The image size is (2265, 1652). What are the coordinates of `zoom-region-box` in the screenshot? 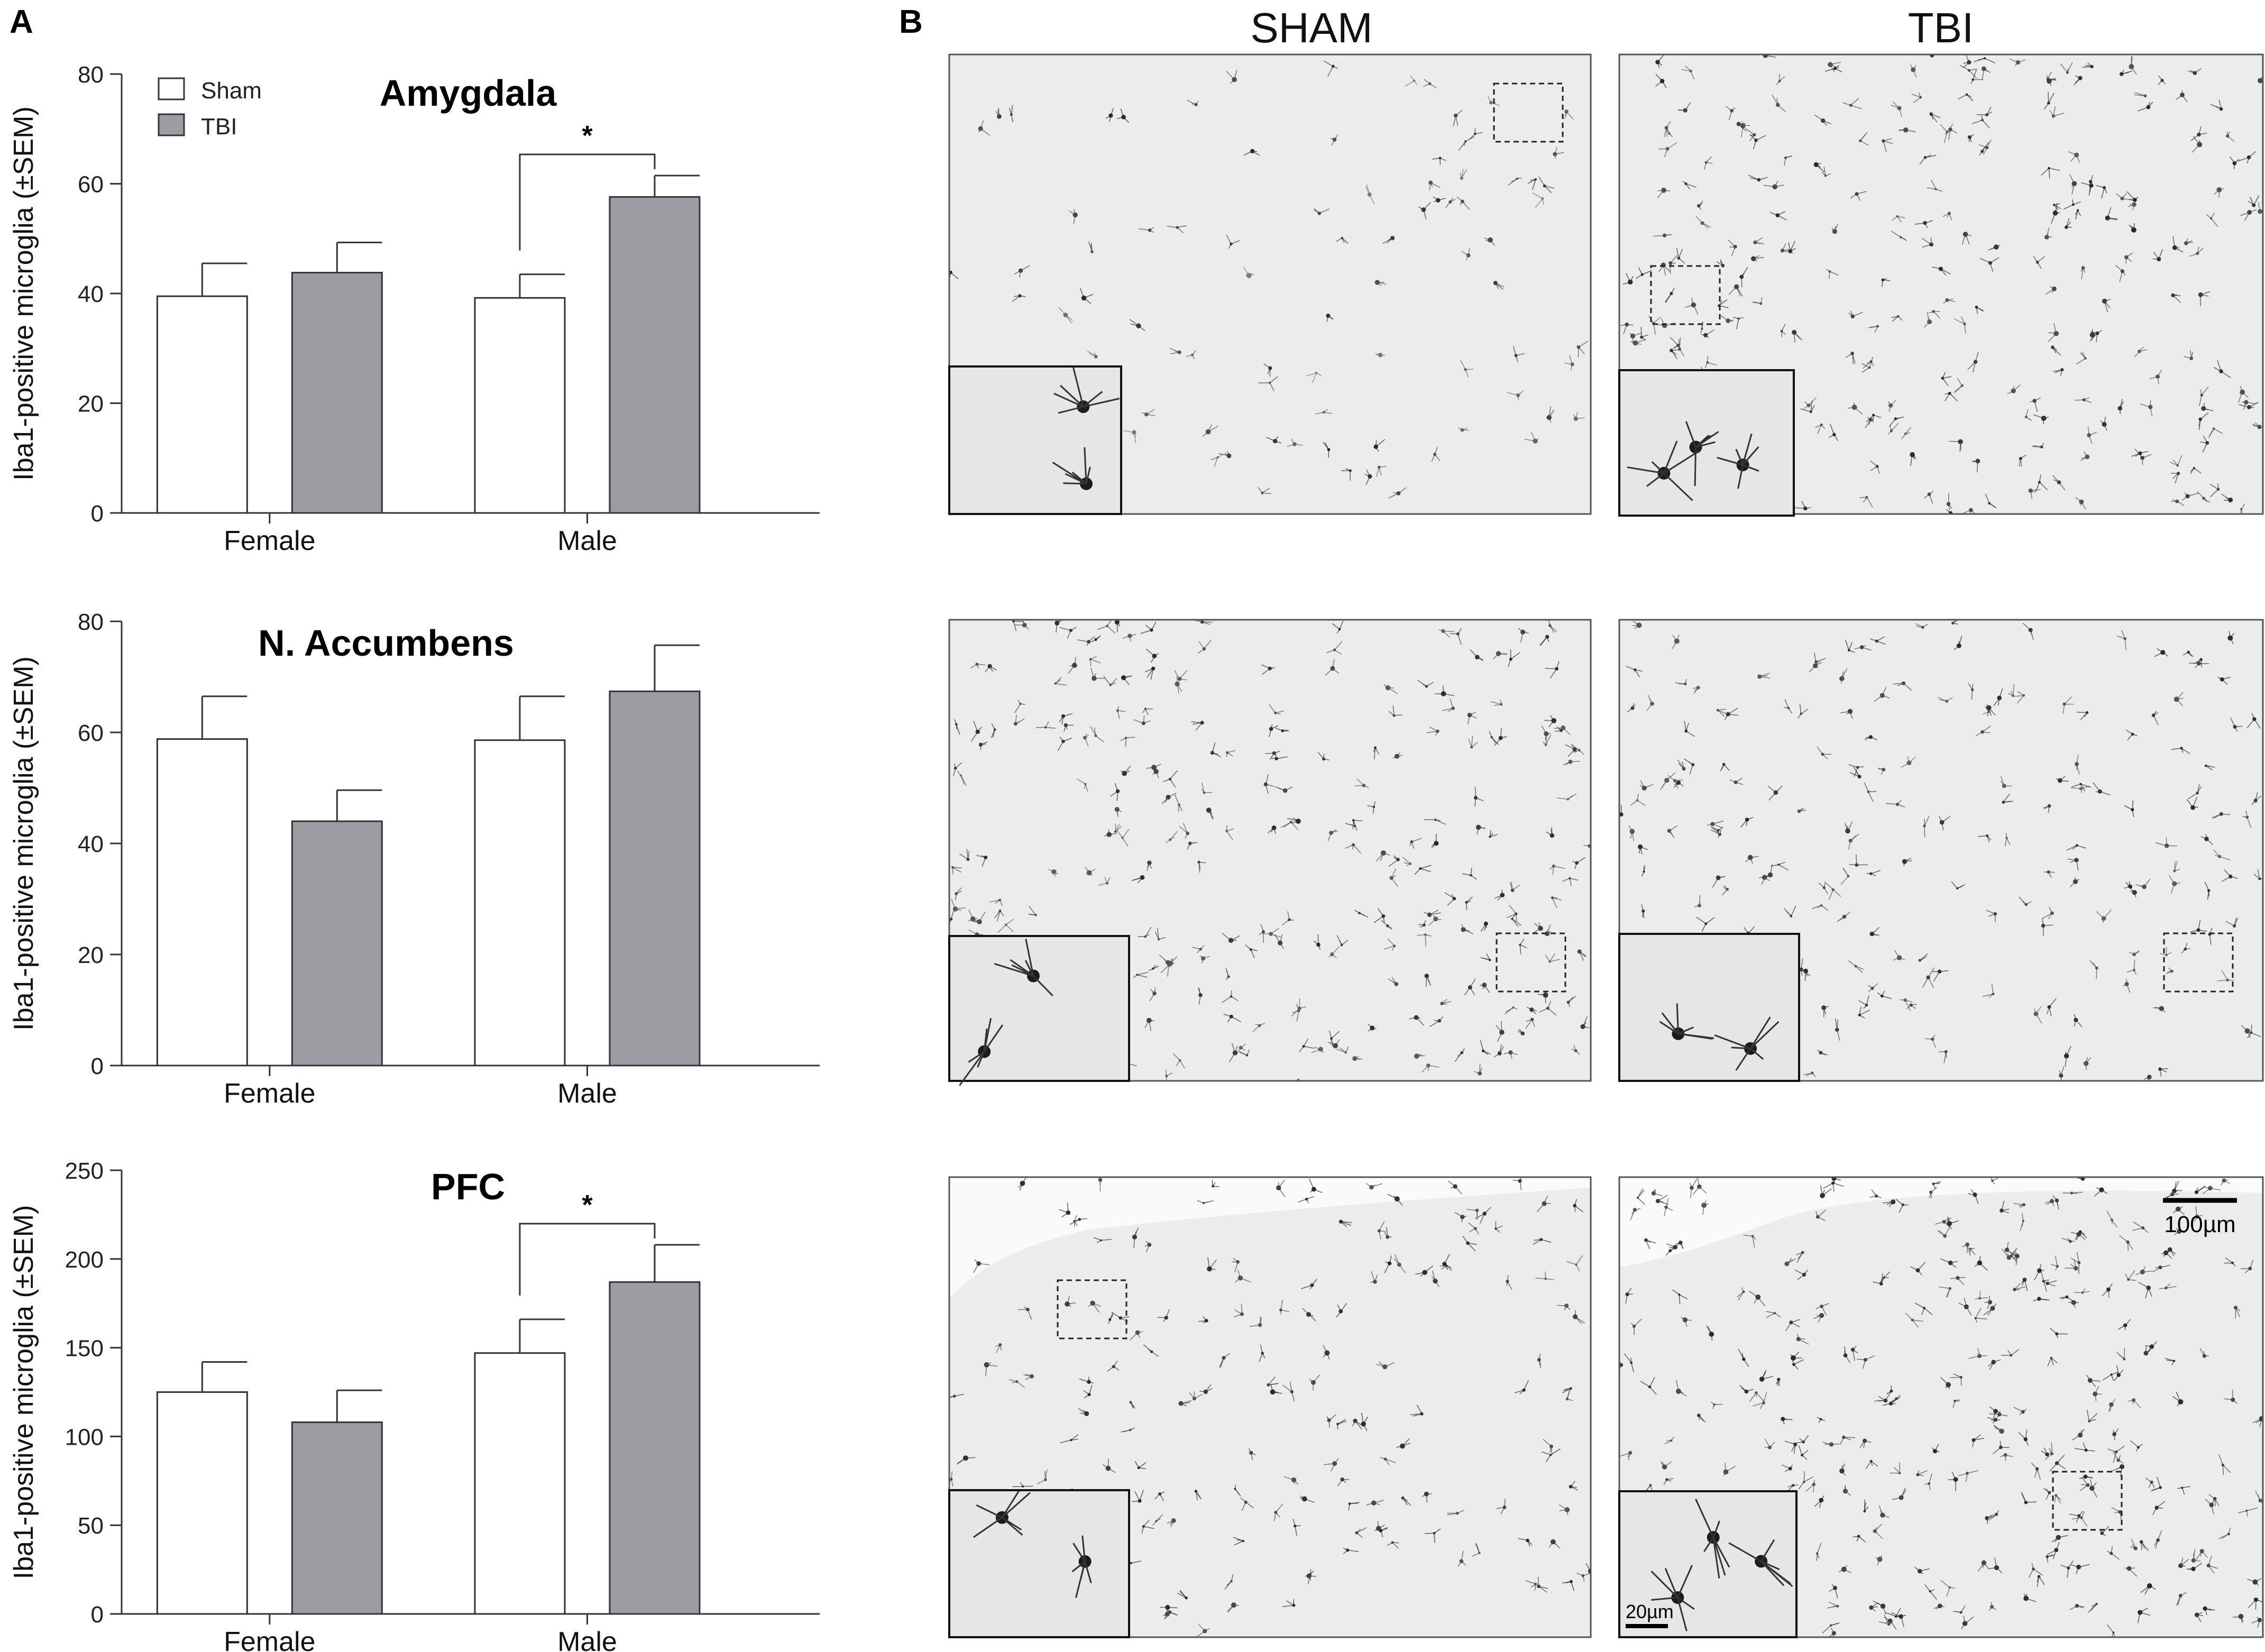 It's located at (1092, 1309).